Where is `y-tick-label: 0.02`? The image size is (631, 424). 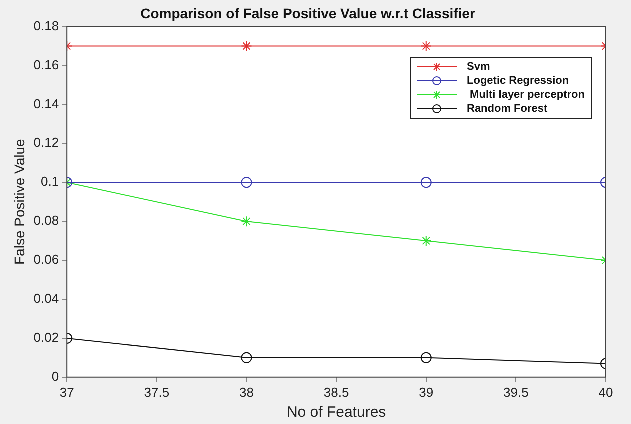 y-tick-label: 0.02 is located at coordinates (47, 338).